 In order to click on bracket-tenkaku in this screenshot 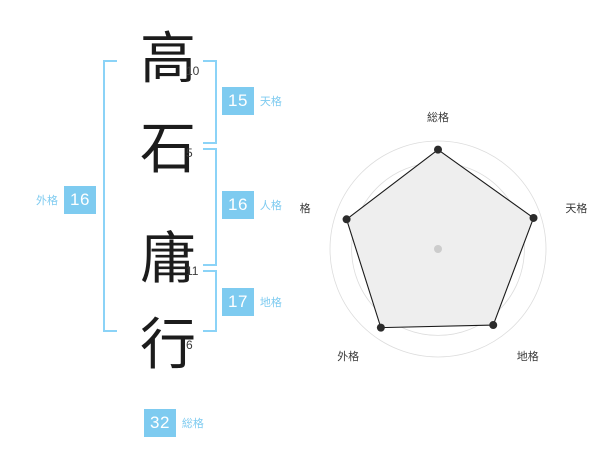, I will do `click(210, 102)`.